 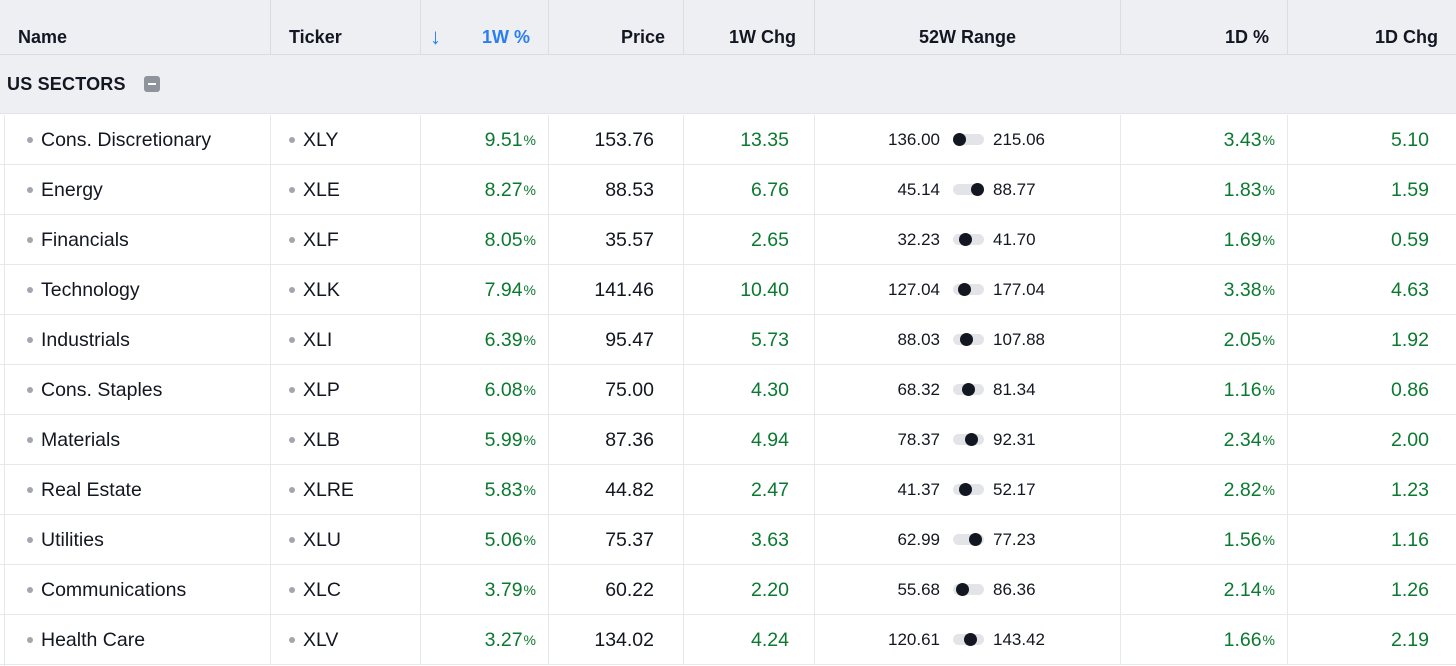 What do you see at coordinates (1372, 640) in the screenshot?
I see `d1-chg-cell: 2.19` at bounding box center [1372, 640].